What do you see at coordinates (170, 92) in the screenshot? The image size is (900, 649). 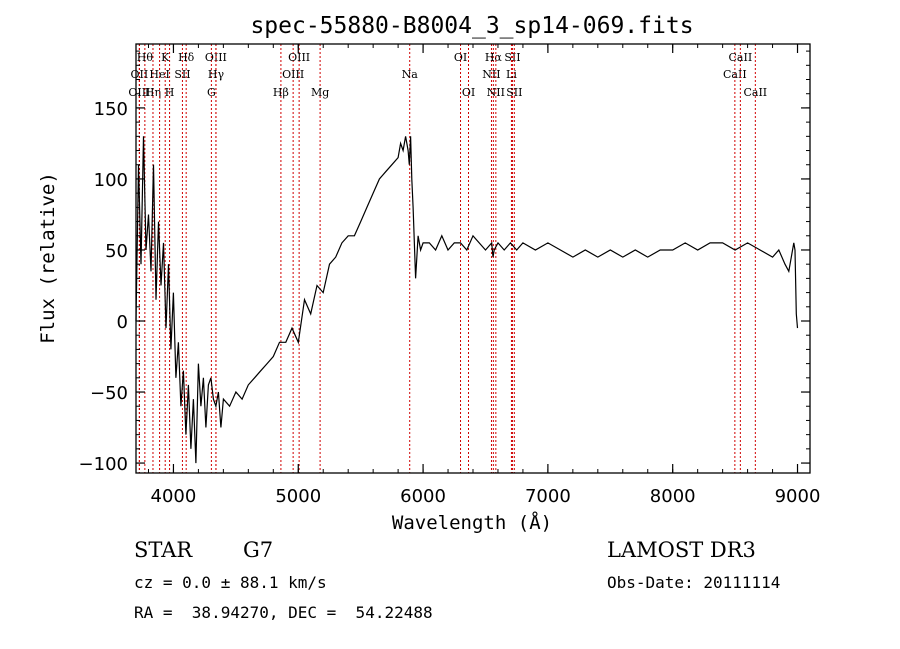 I see `marker-label-6: H` at bounding box center [170, 92].